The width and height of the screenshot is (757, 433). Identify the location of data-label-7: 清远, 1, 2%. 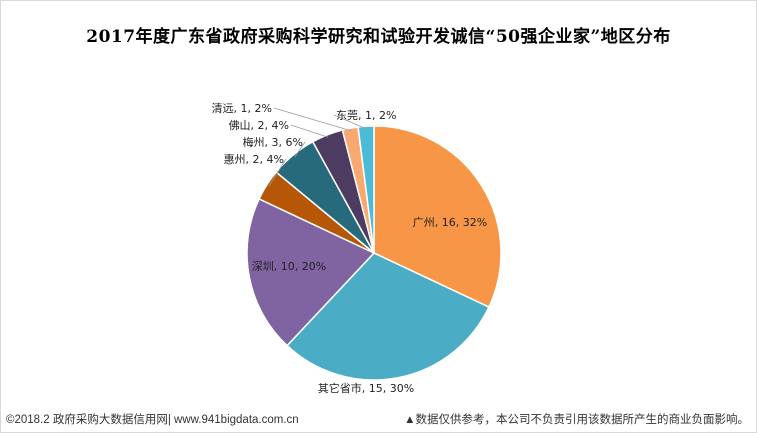
(242, 108).